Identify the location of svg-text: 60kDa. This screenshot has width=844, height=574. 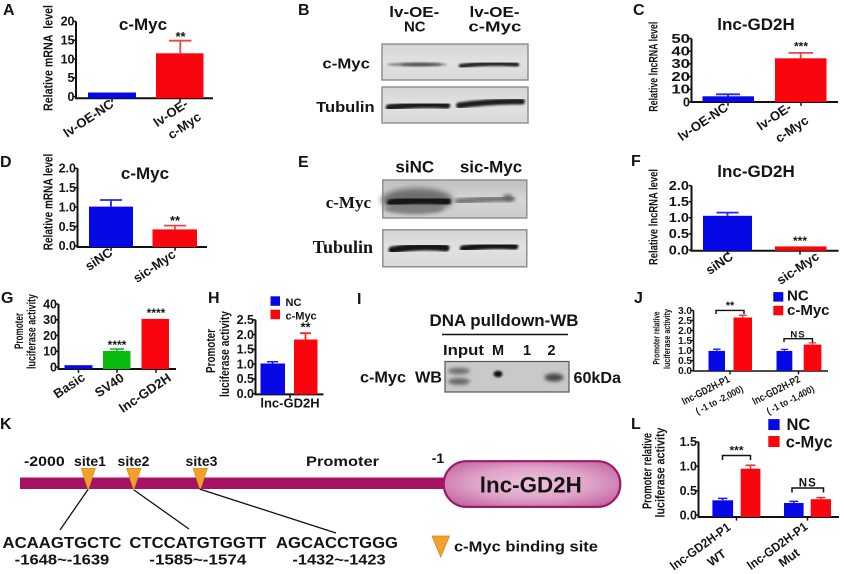
(598, 378).